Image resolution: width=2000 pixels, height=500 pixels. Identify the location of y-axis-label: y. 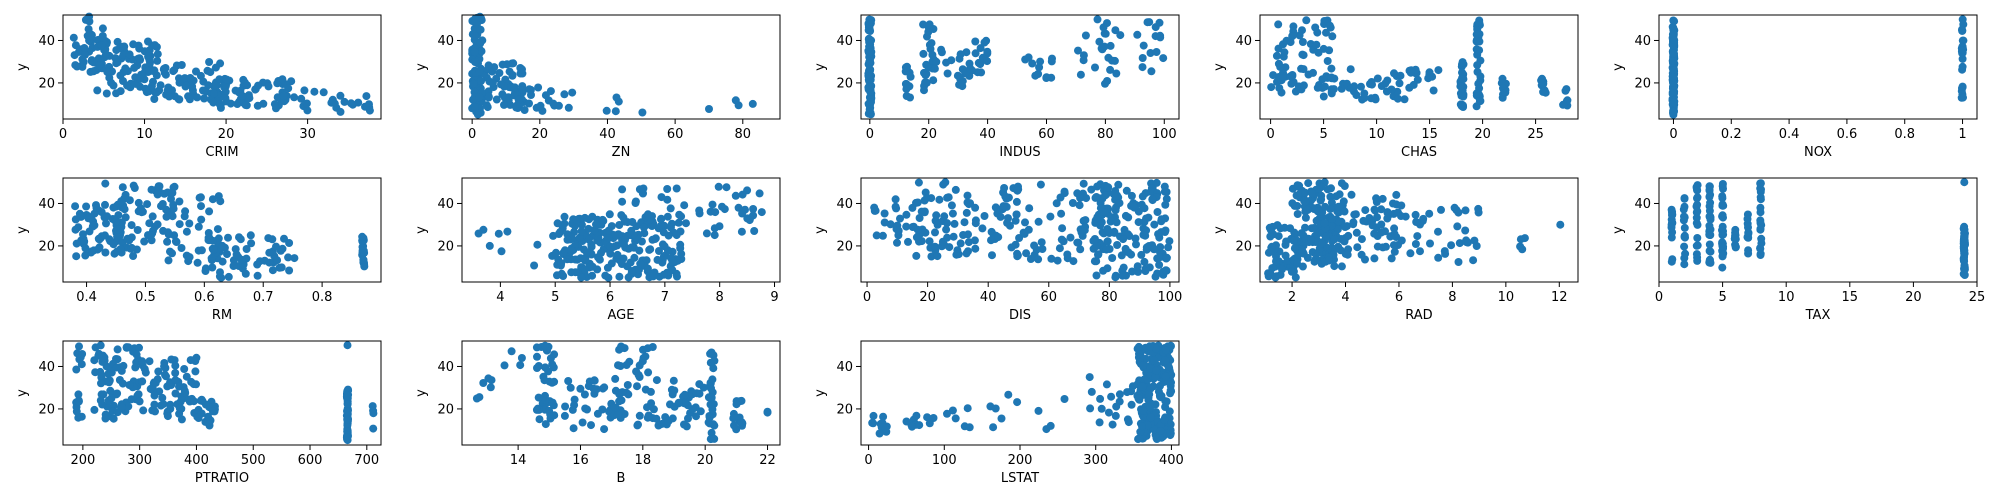
(22, 230).